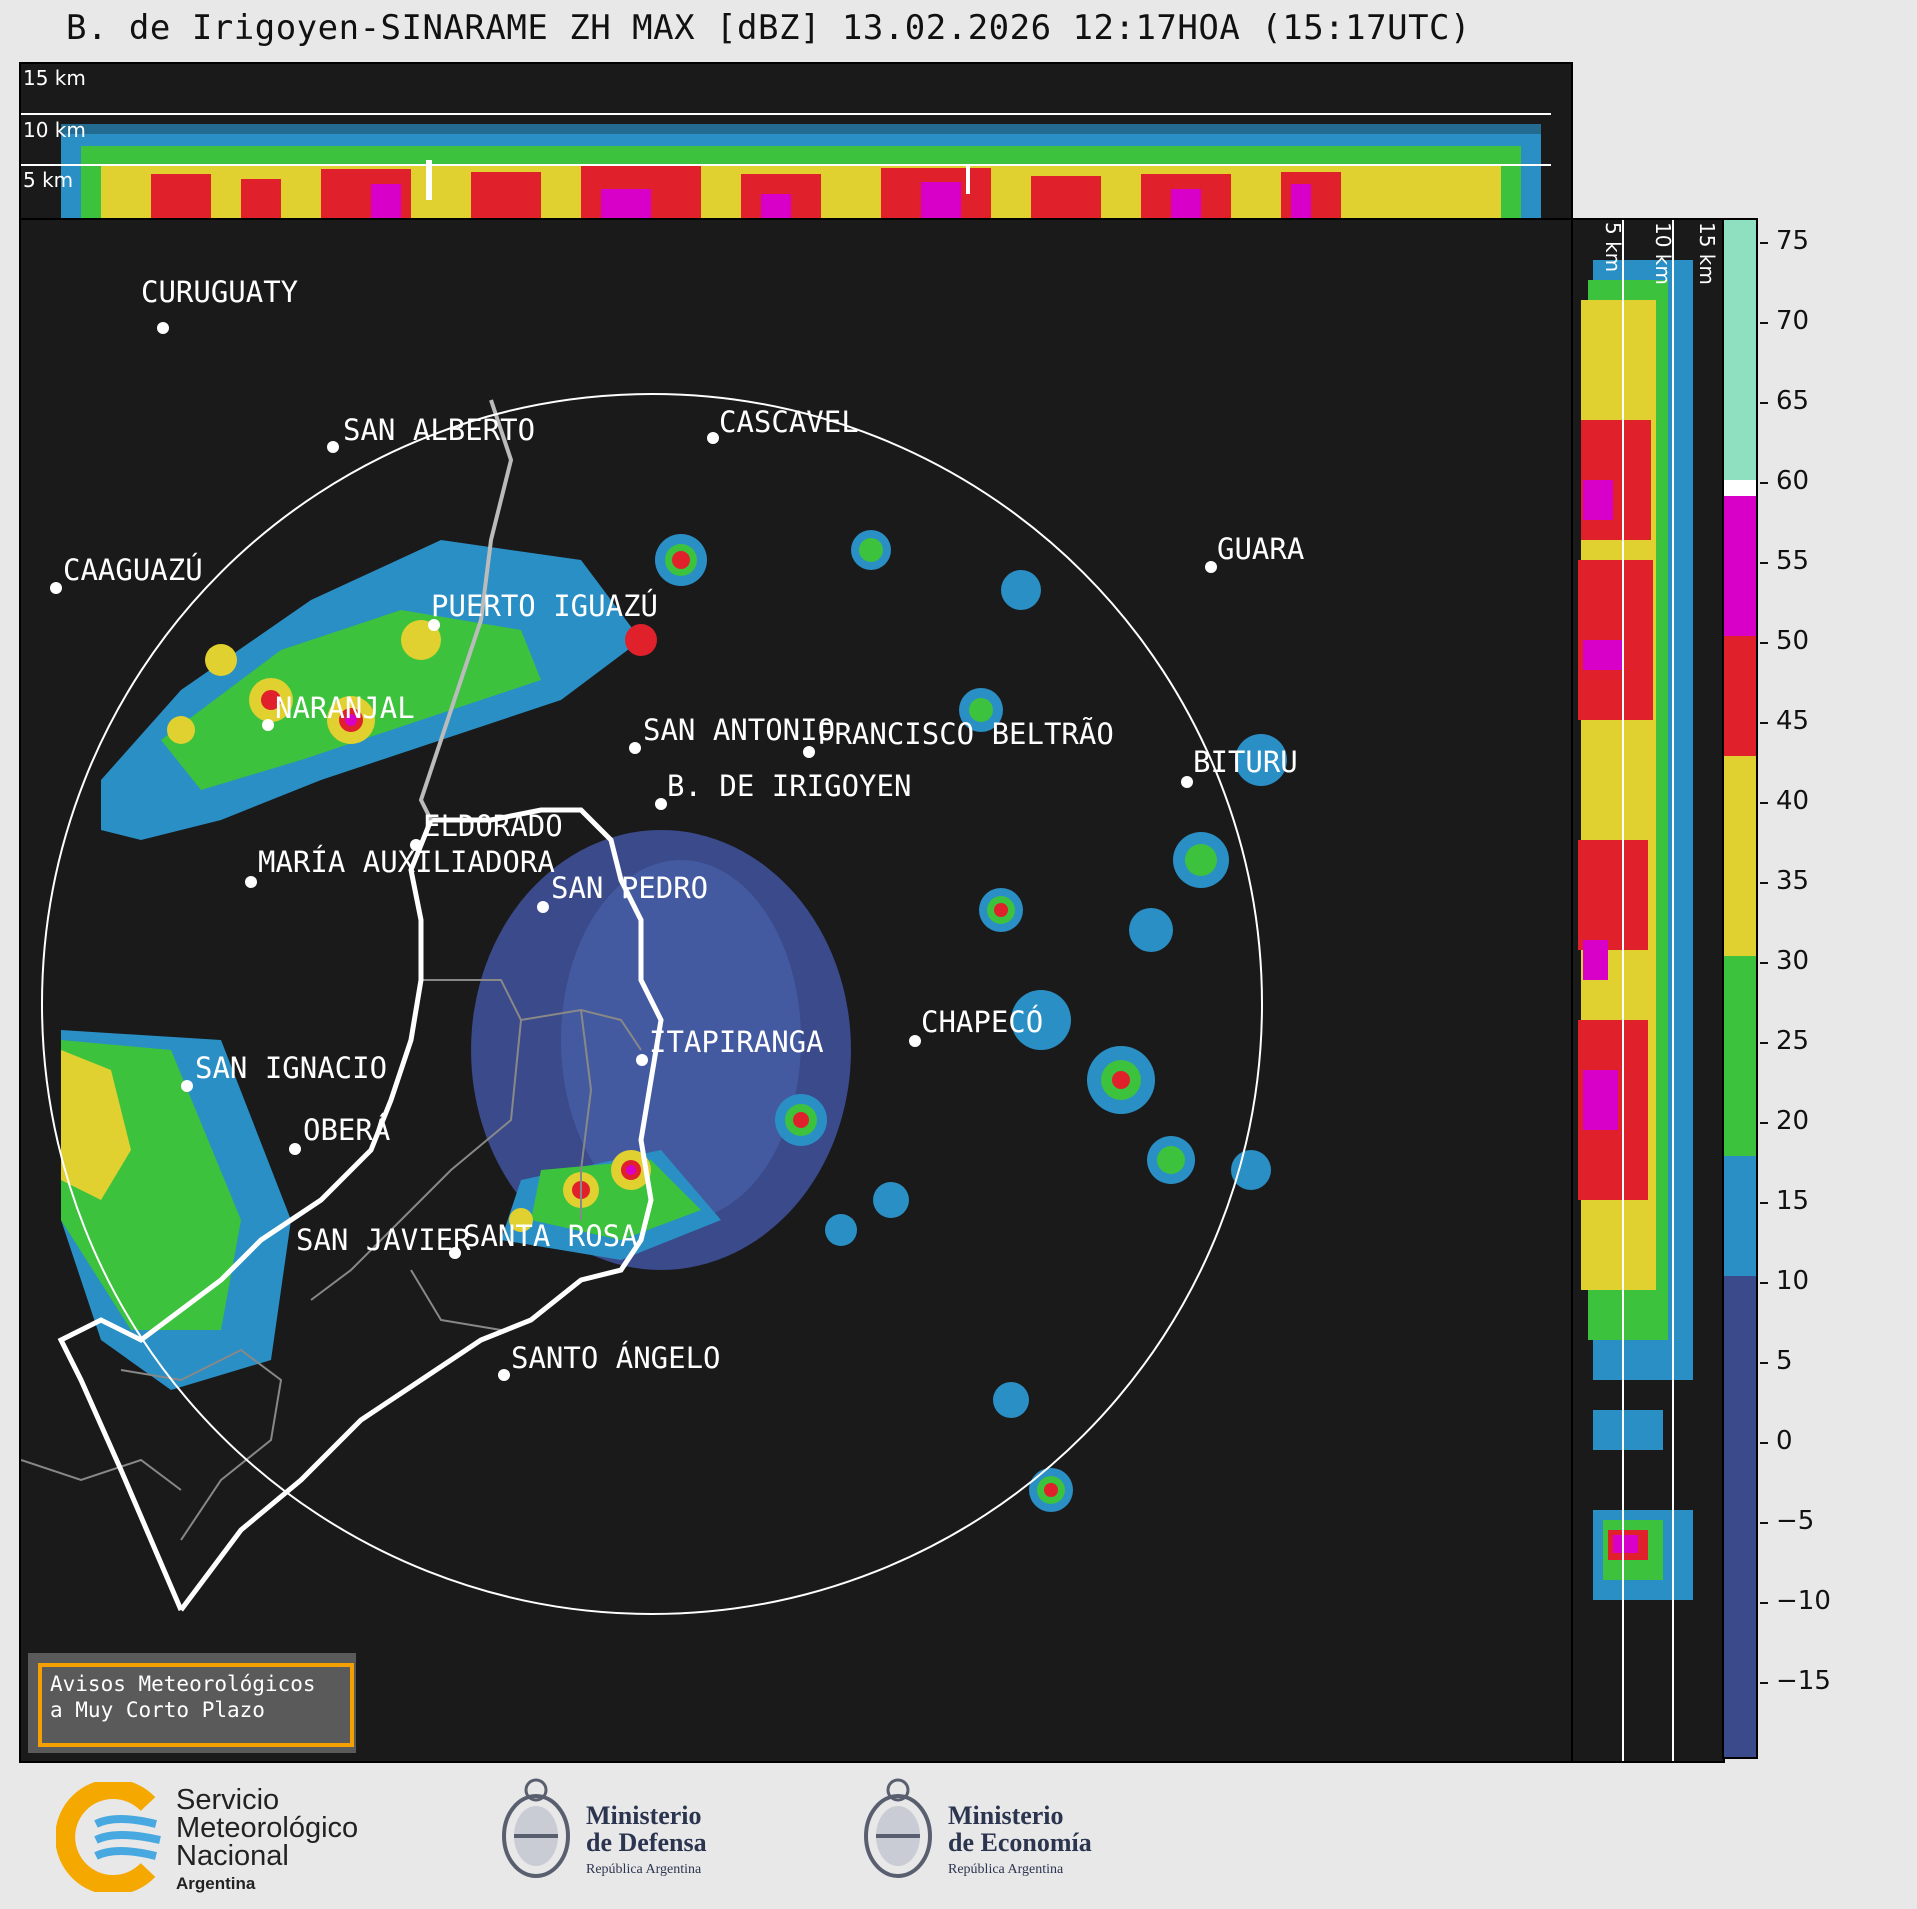  What do you see at coordinates (982, 1022) in the screenshot?
I see `city-label-chapeco: CHAPECÓ` at bounding box center [982, 1022].